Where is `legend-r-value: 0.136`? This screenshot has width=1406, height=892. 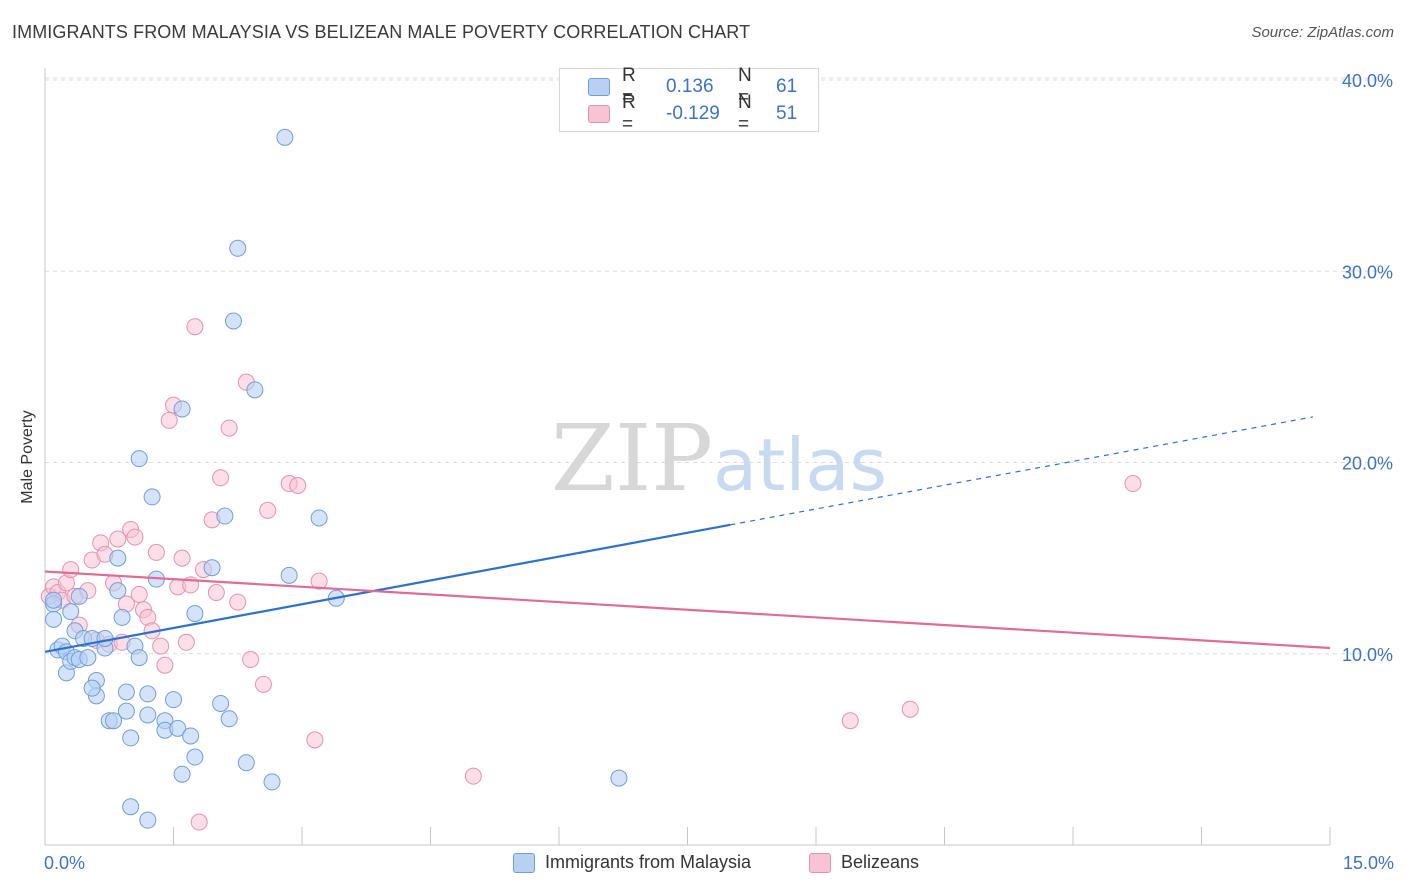 legend-r-value: 0.136 is located at coordinates (690, 86).